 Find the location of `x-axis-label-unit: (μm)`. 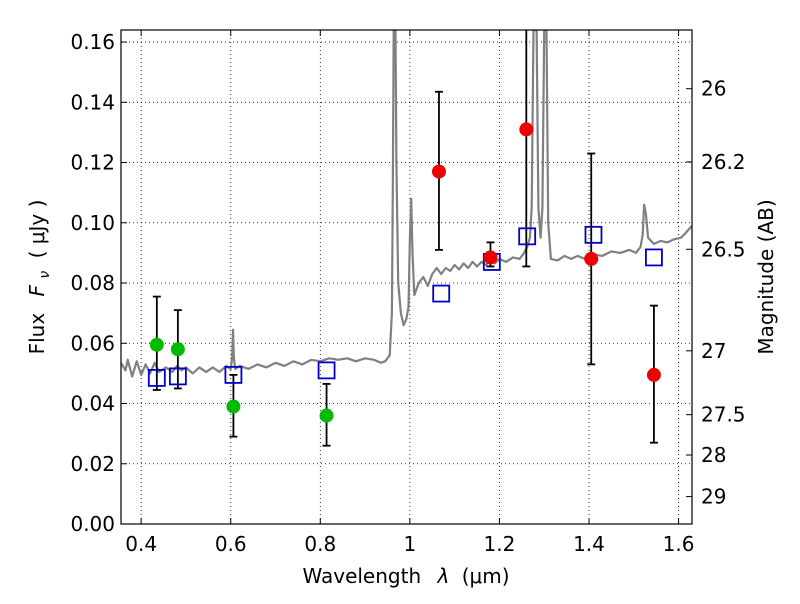

x-axis-label-unit: (μm) is located at coordinates (486, 576).